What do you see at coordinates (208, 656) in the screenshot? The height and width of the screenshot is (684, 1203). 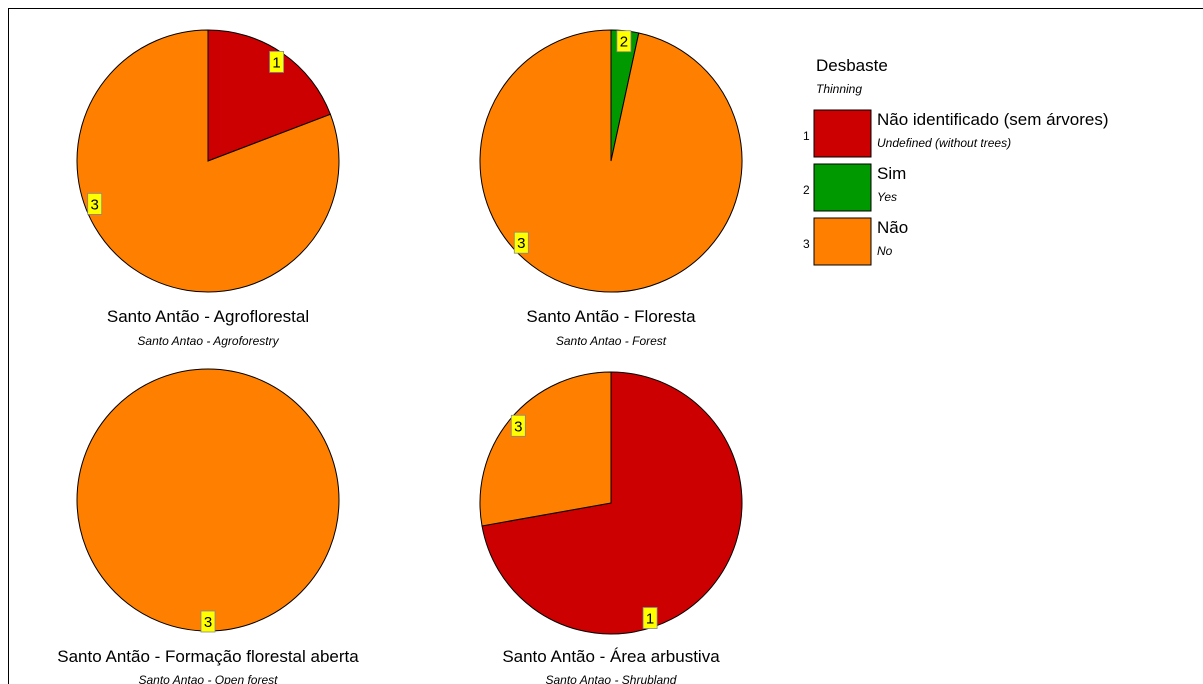 I see `pie-title: Santo Antão - Formação florestal aberta` at bounding box center [208, 656].